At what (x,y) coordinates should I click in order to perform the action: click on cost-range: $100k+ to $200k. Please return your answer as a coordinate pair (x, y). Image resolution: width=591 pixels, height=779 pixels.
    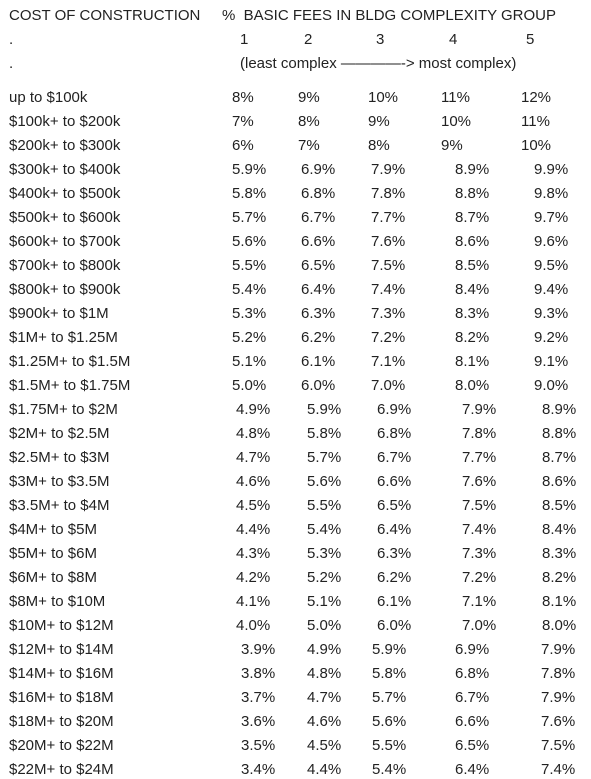
    Looking at the image, I should click on (65, 121).